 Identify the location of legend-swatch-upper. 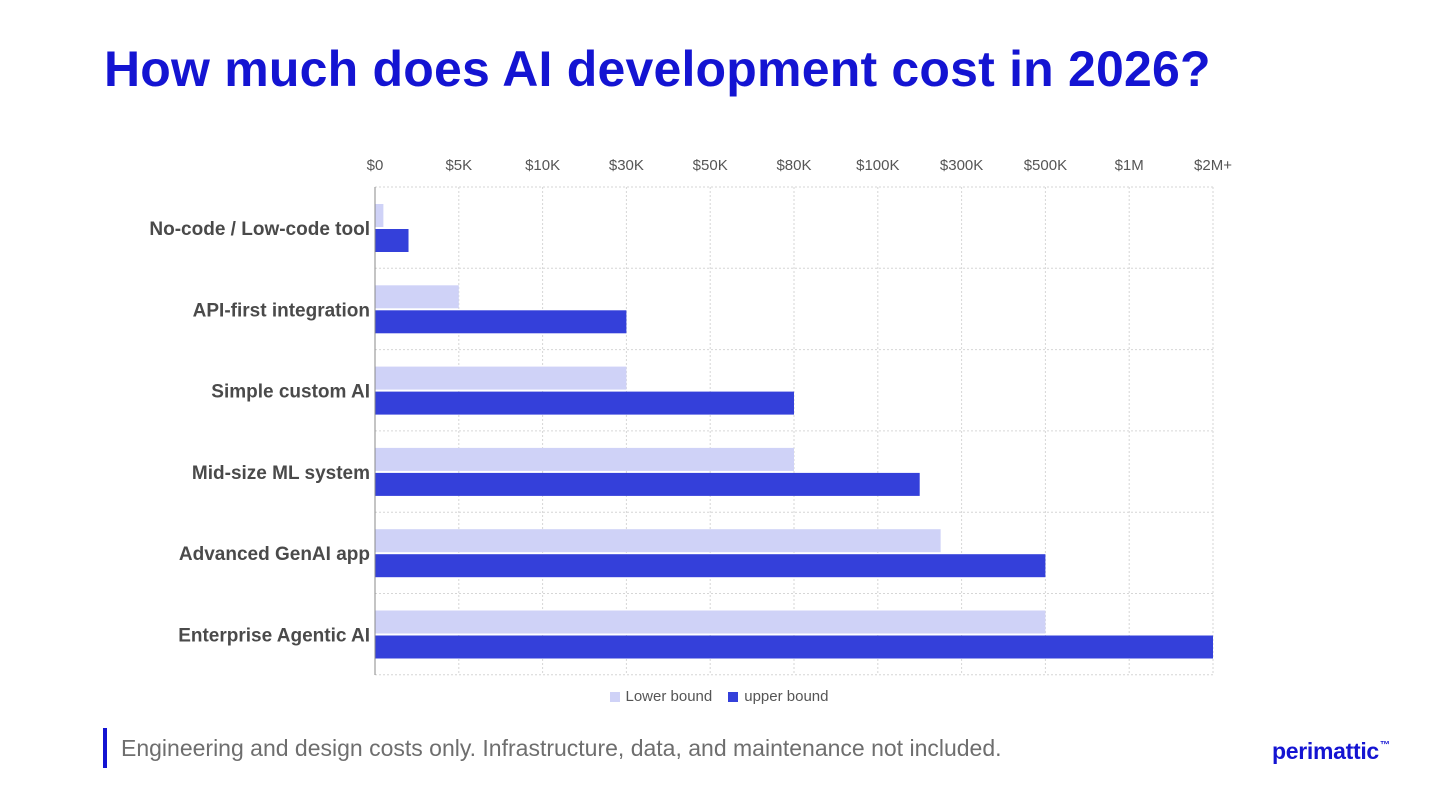
(733, 696).